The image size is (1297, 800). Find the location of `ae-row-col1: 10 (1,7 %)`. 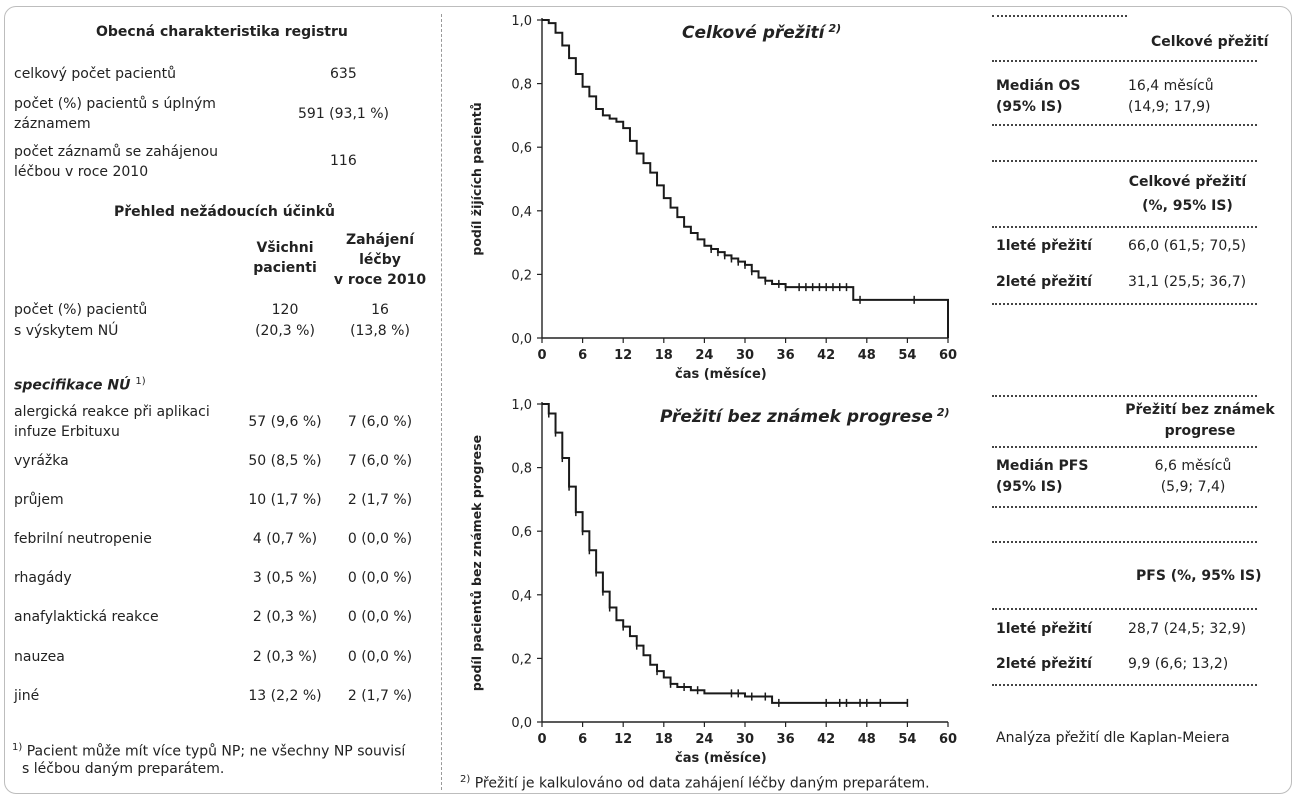

ae-row-col1: 10 (1,7 %) is located at coordinates (285, 500).